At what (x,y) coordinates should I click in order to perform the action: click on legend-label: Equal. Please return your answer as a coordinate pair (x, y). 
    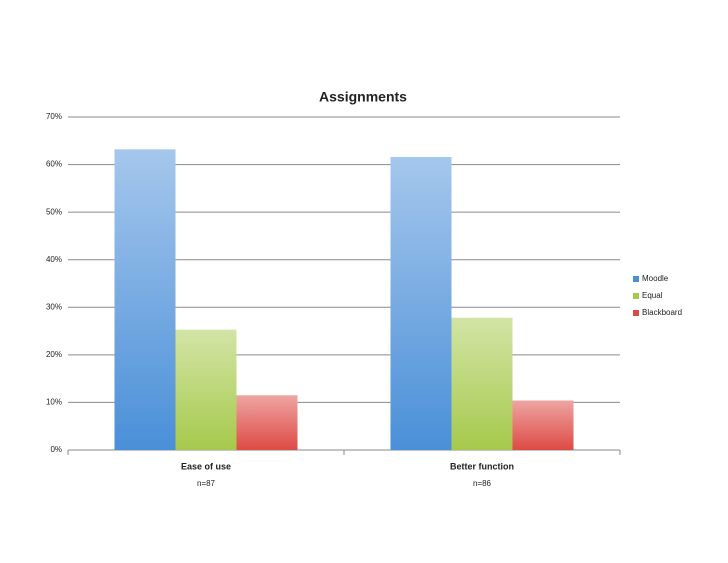
    Looking at the image, I should click on (652, 295).